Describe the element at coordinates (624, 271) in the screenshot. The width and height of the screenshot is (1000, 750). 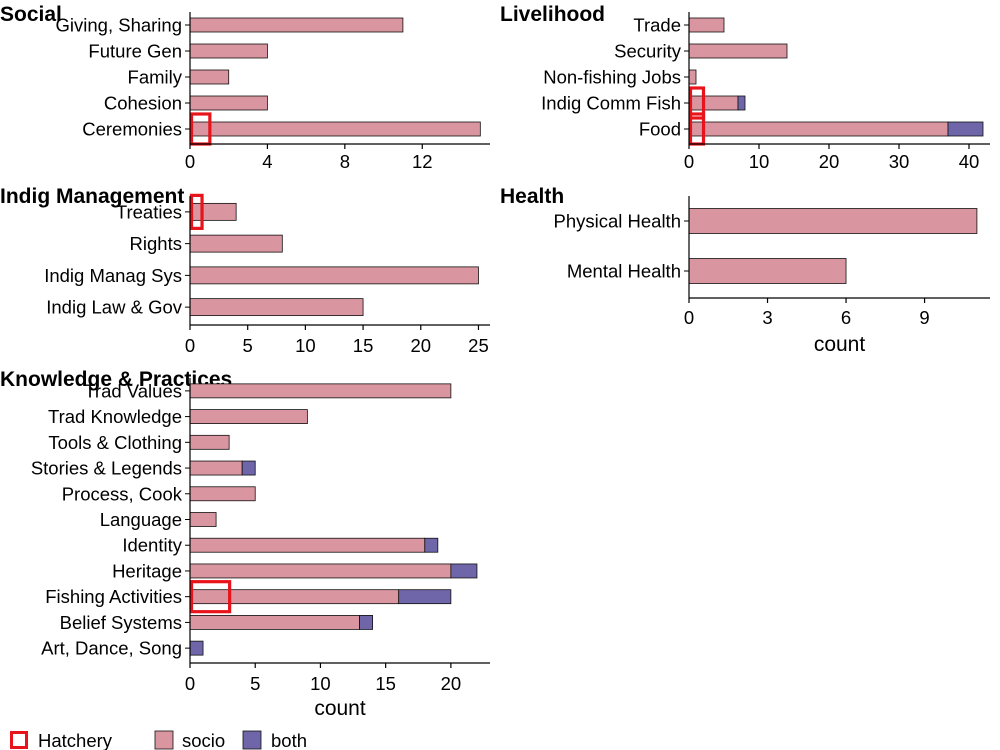
I see `category-label: Mental Health` at that location.